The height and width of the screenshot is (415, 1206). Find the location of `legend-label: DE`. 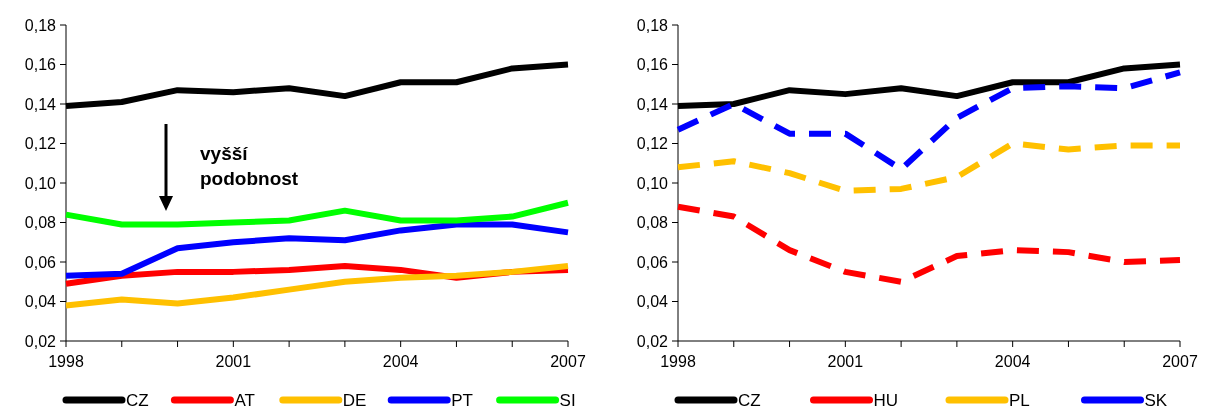

legend-label: DE is located at coordinates (354, 401).